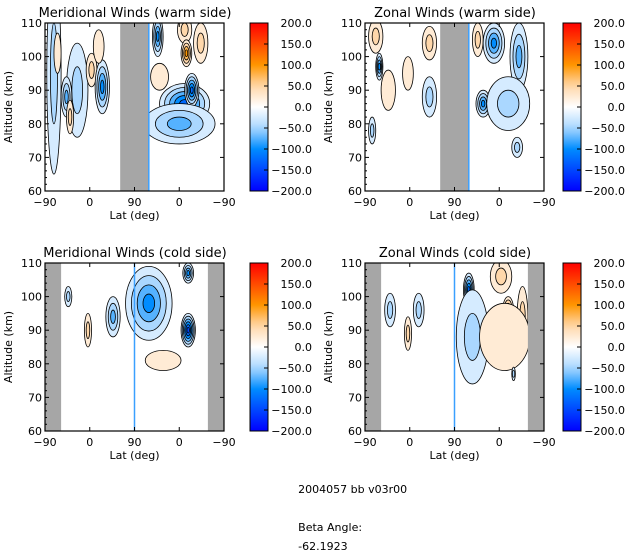  What do you see at coordinates (330, 527) in the screenshot?
I see `footer-beta-label: Beta Angle:` at bounding box center [330, 527].